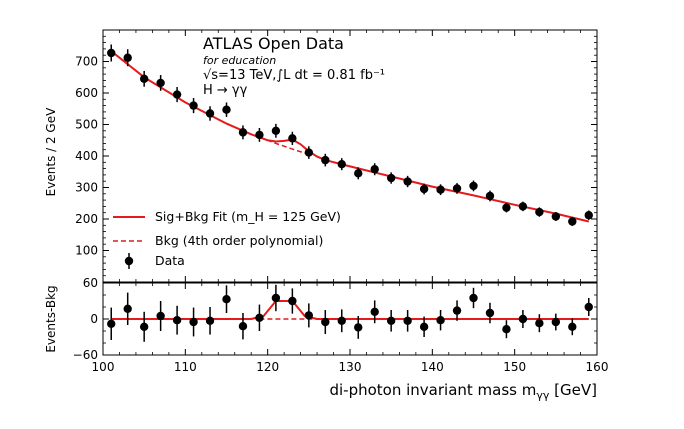 Image resolution: width=684 pixels, height=429 pixels. I want to click on x-tick-label: 150, so click(514, 367).